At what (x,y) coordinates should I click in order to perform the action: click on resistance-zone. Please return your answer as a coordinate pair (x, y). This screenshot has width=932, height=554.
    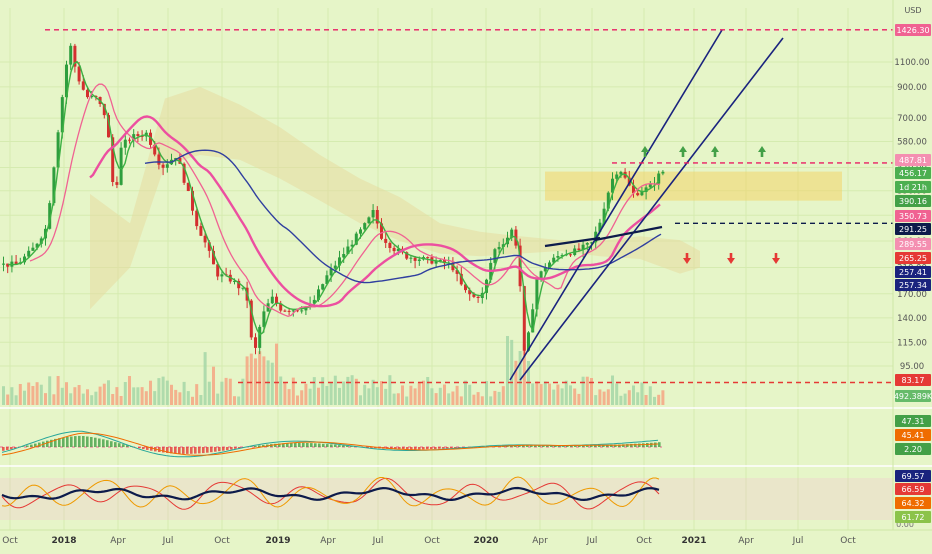
    Looking at the image, I should click on (693, 186).